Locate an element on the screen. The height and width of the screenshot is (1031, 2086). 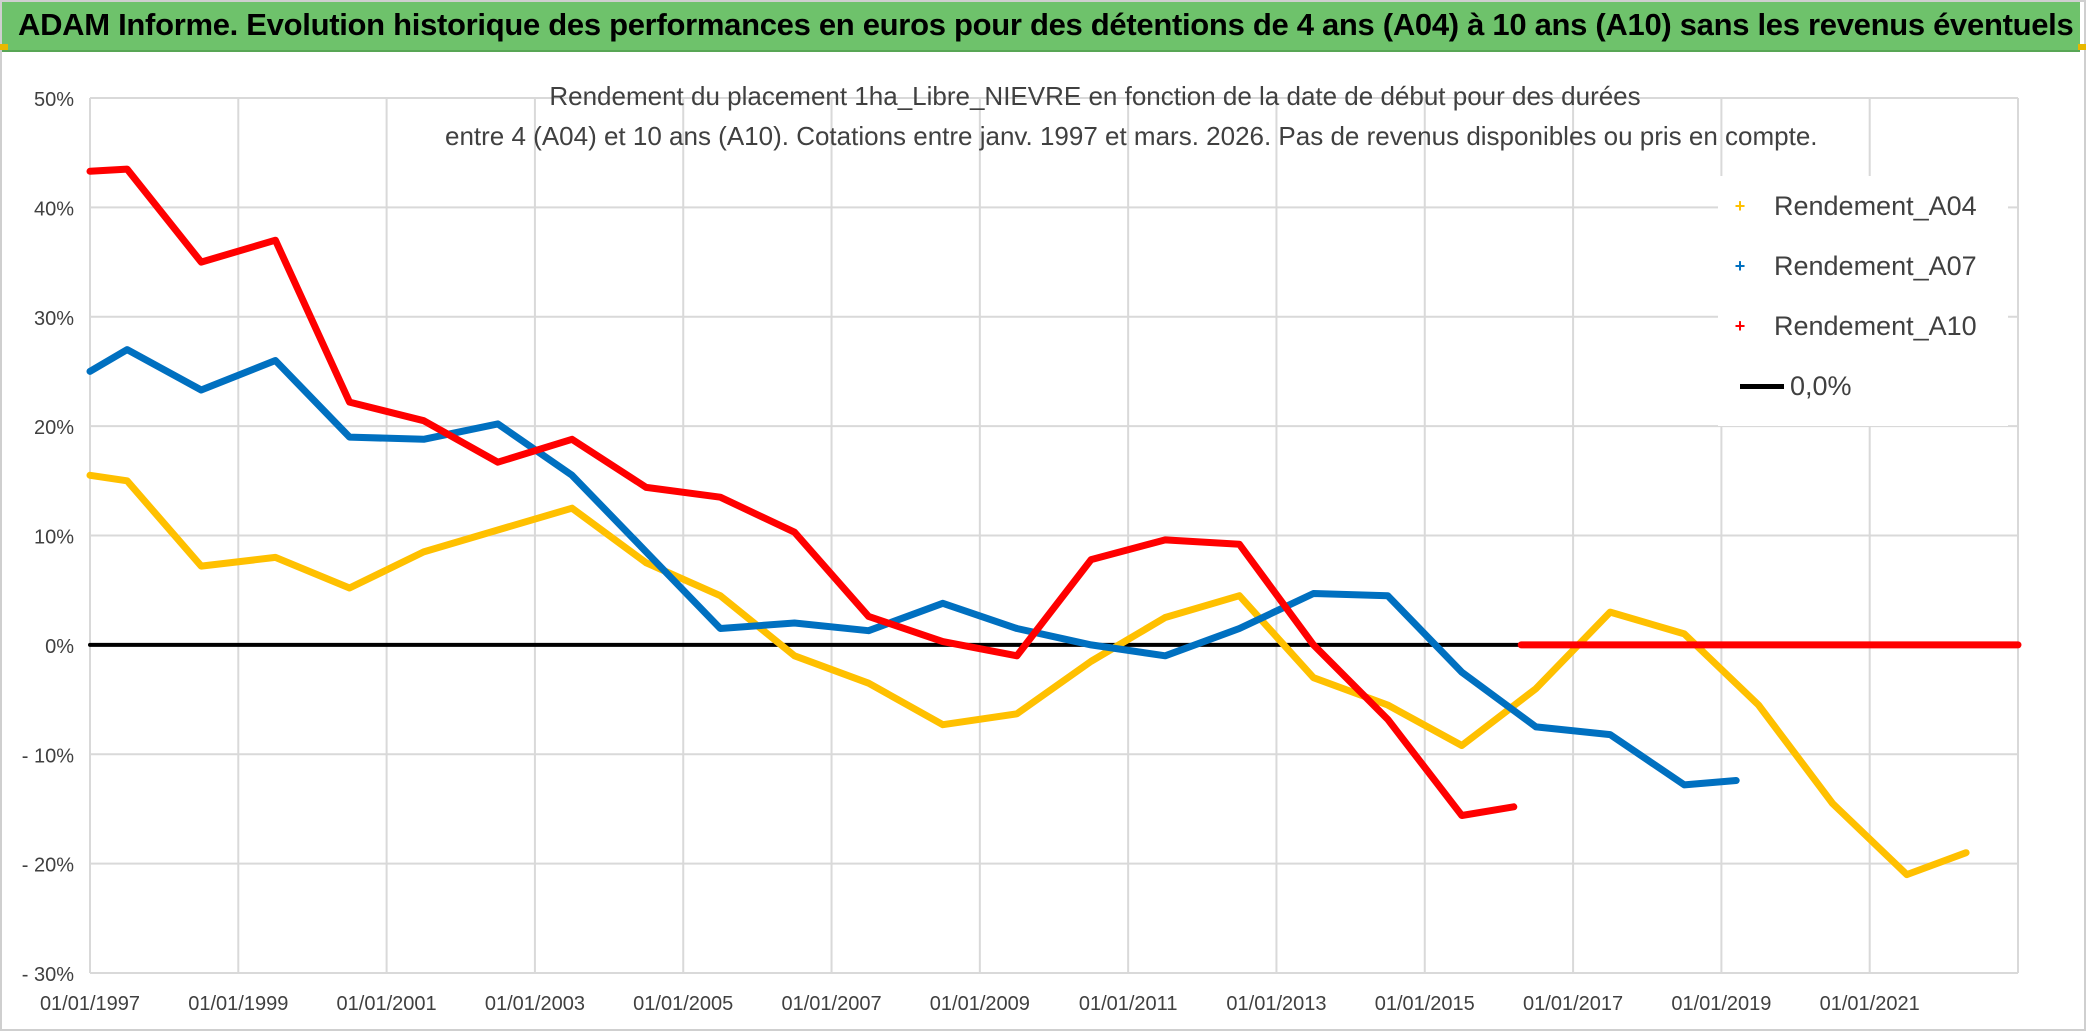
x-tick-label: 01/01/2009 is located at coordinates (980, 1004).